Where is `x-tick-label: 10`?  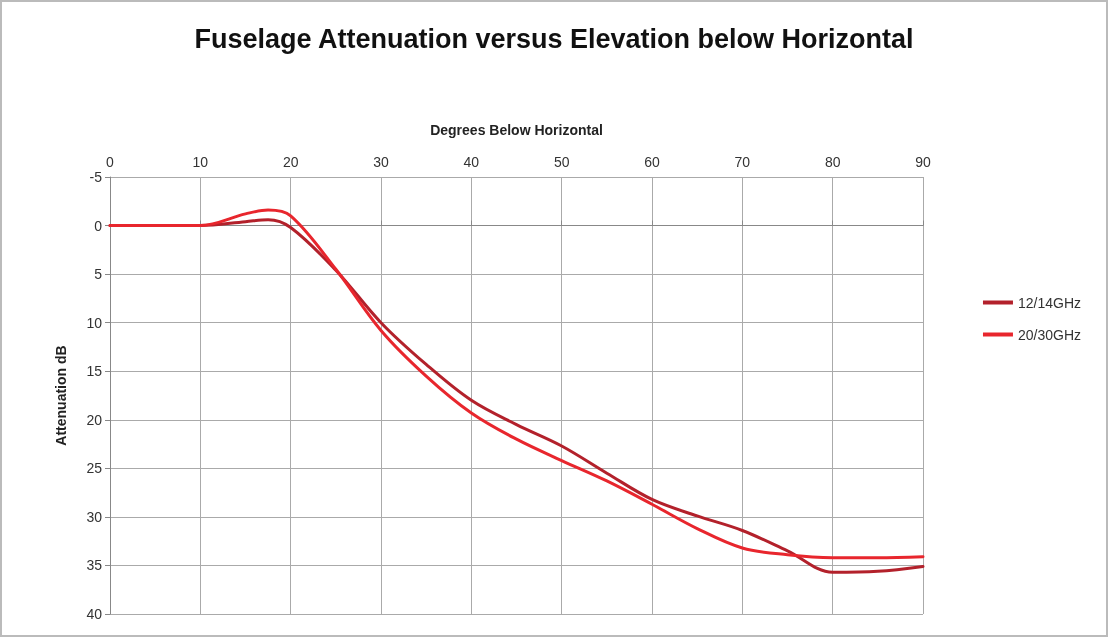 x-tick-label: 10 is located at coordinates (200, 162).